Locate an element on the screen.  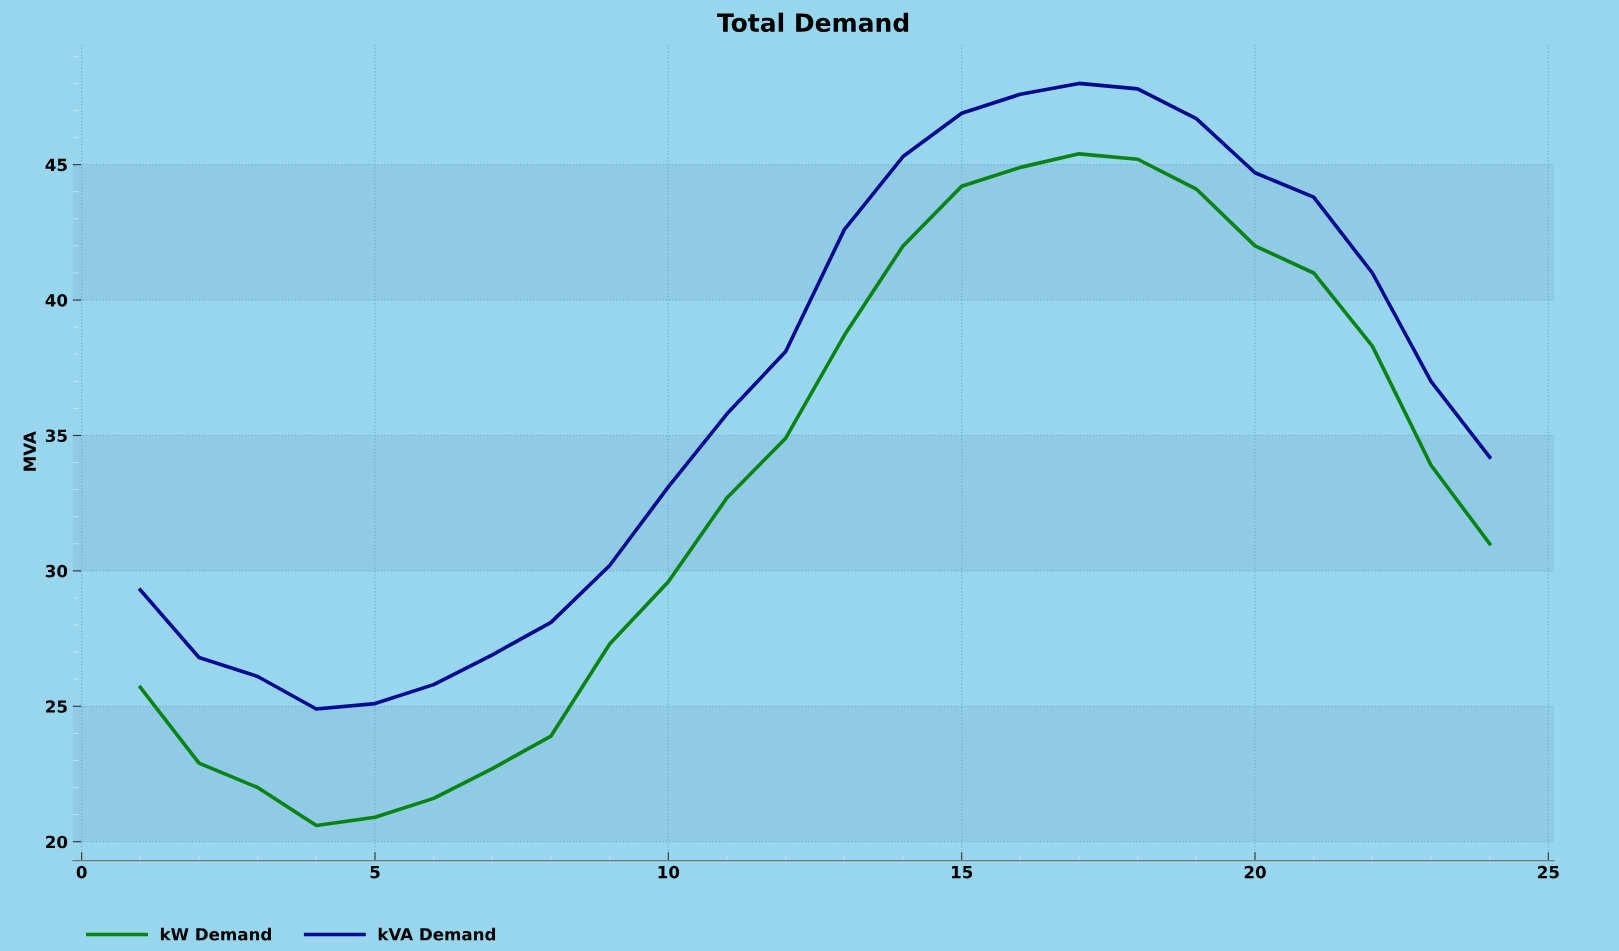
y-tick-label: 25 is located at coordinates (56, 706).